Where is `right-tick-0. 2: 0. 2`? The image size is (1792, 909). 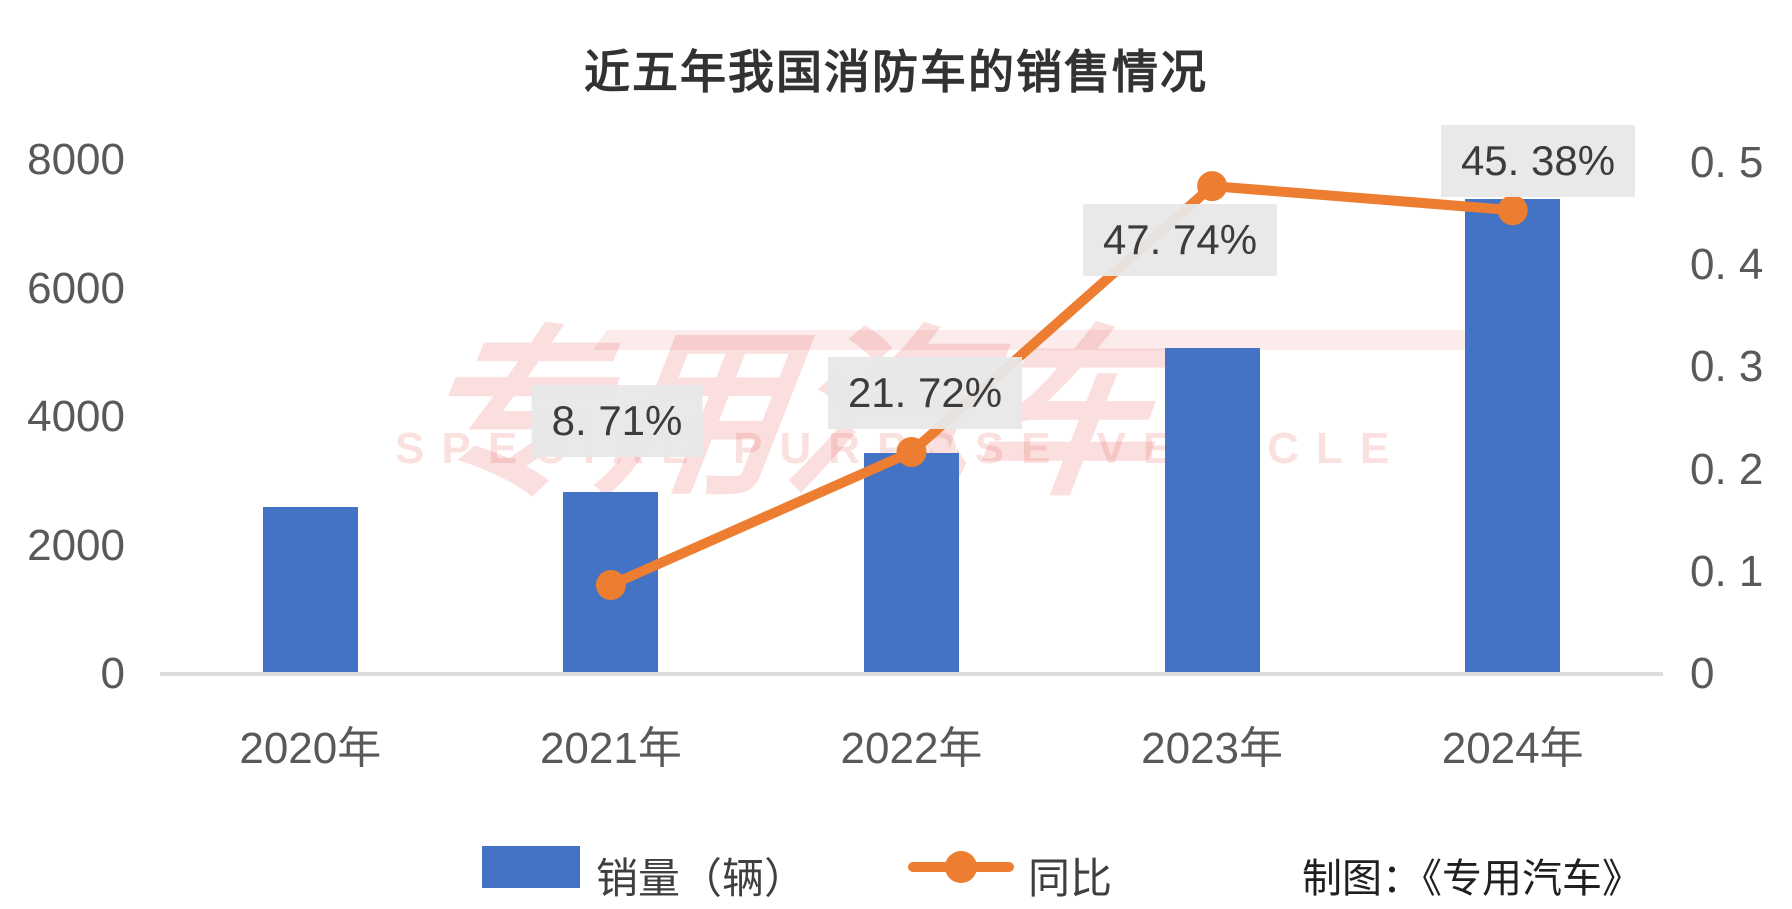
right-tick-0. 2: 0. 2 is located at coordinates (1727, 469).